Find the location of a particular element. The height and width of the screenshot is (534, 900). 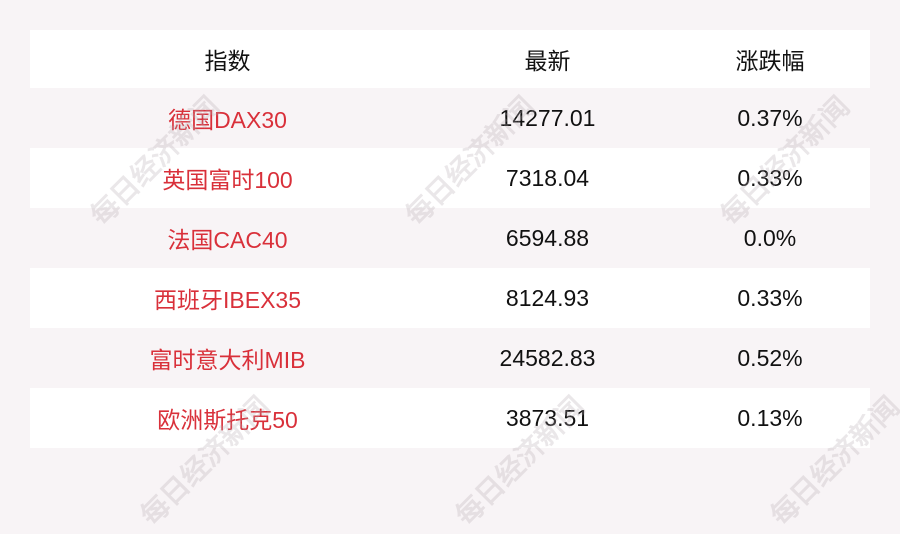

index-name: 法国CAC40 is located at coordinates (227, 240).